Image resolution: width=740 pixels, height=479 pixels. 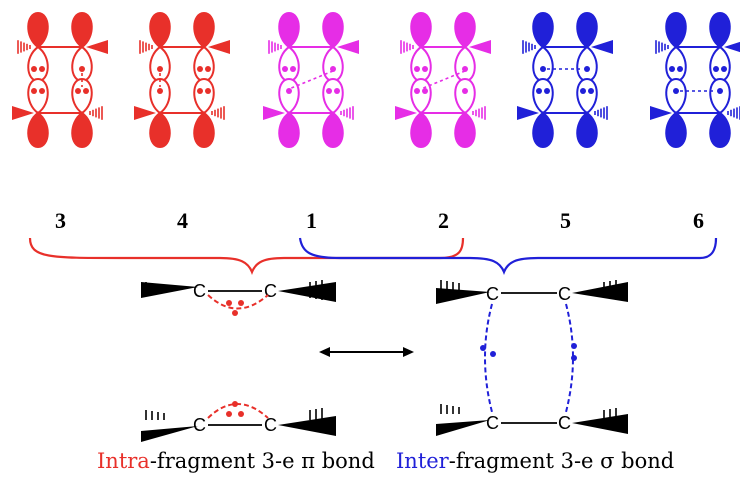 I want to click on structure-number-labels: 3 4 1 2 5 6, so click(x=379, y=220).